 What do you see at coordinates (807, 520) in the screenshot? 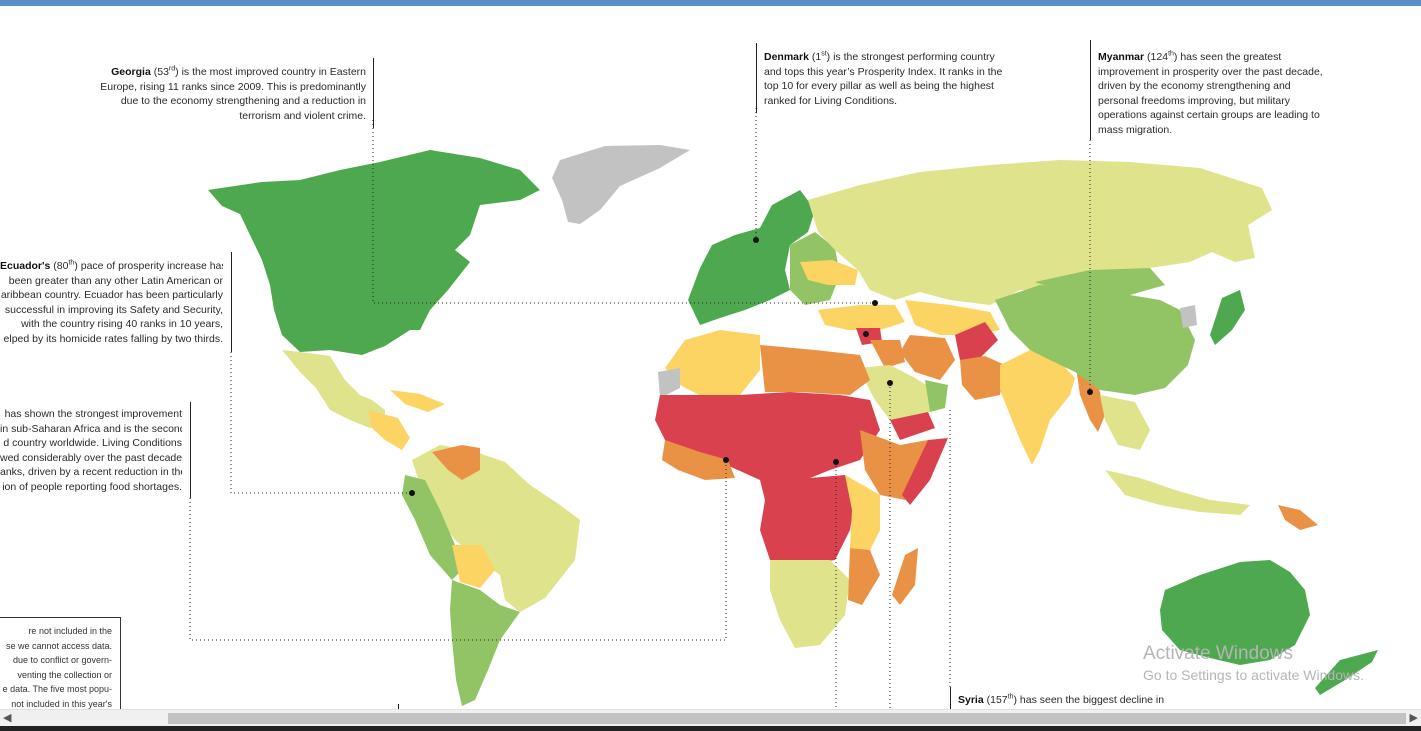
I see `region-central-africa` at bounding box center [807, 520].